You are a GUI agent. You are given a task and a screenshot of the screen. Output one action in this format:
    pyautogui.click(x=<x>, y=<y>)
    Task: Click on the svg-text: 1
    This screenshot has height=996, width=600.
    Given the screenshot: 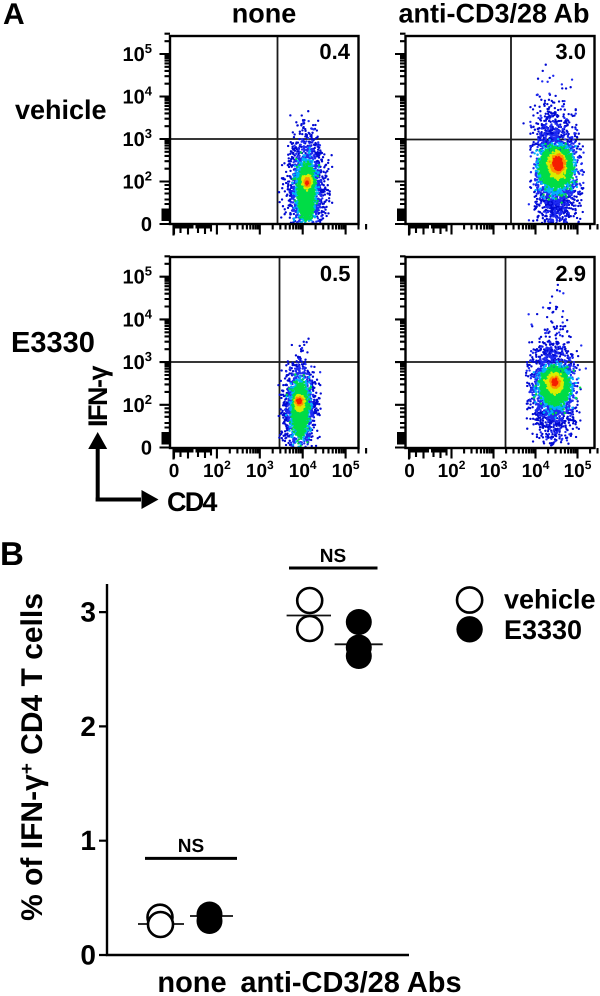 What is the action you would take?
    pyautogui.click(x=88, y=840)
    